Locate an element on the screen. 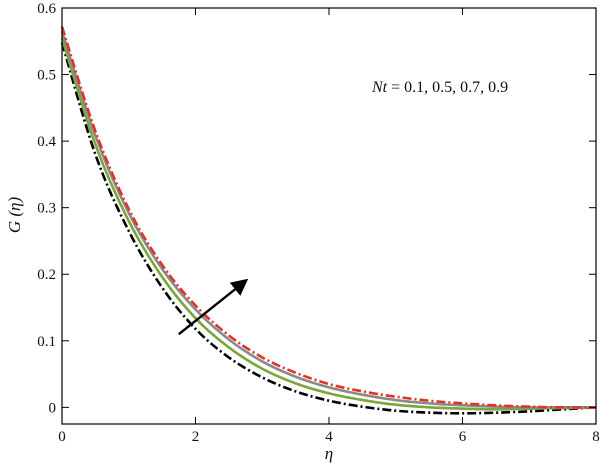 This screenshot has width=600, height=465. y-tick-label: 0.5 is located at coordinates (46, 76).